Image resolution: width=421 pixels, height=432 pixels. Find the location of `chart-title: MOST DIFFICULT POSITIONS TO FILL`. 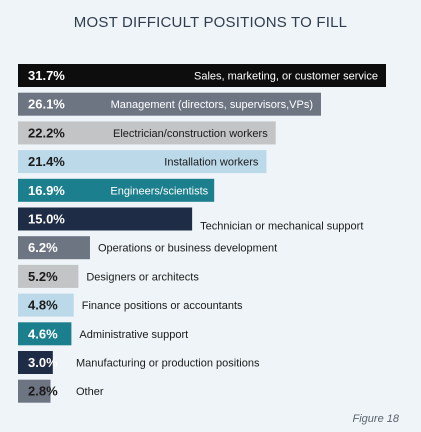

chart-title: MOST DIFFICULT POSITIONS TO FILL is located at coordinates (210, 22).